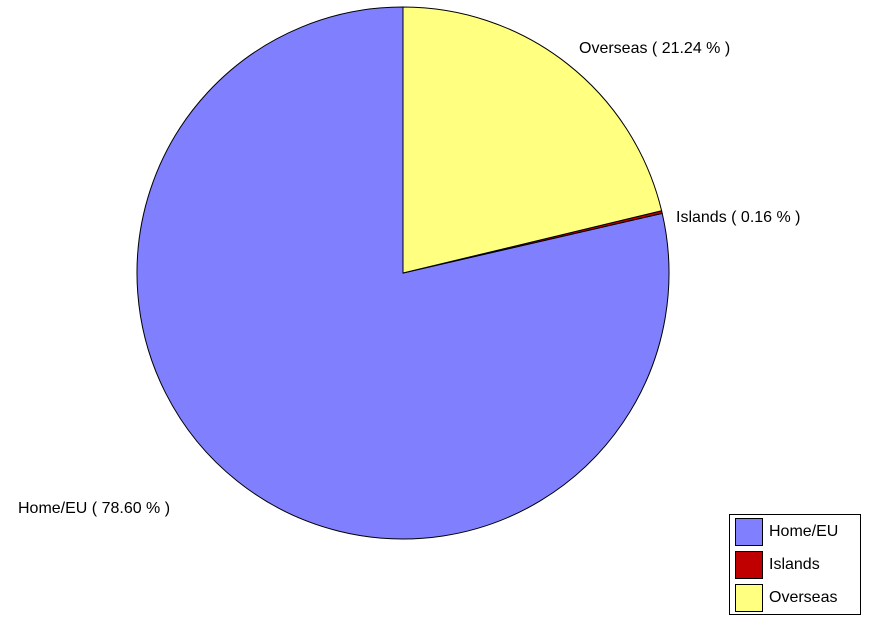 The height and width of the screenshot is (621, 874). I want to click on pie-label-home-eu: Home/EU ( 78.60 % ), so click(94, 508).